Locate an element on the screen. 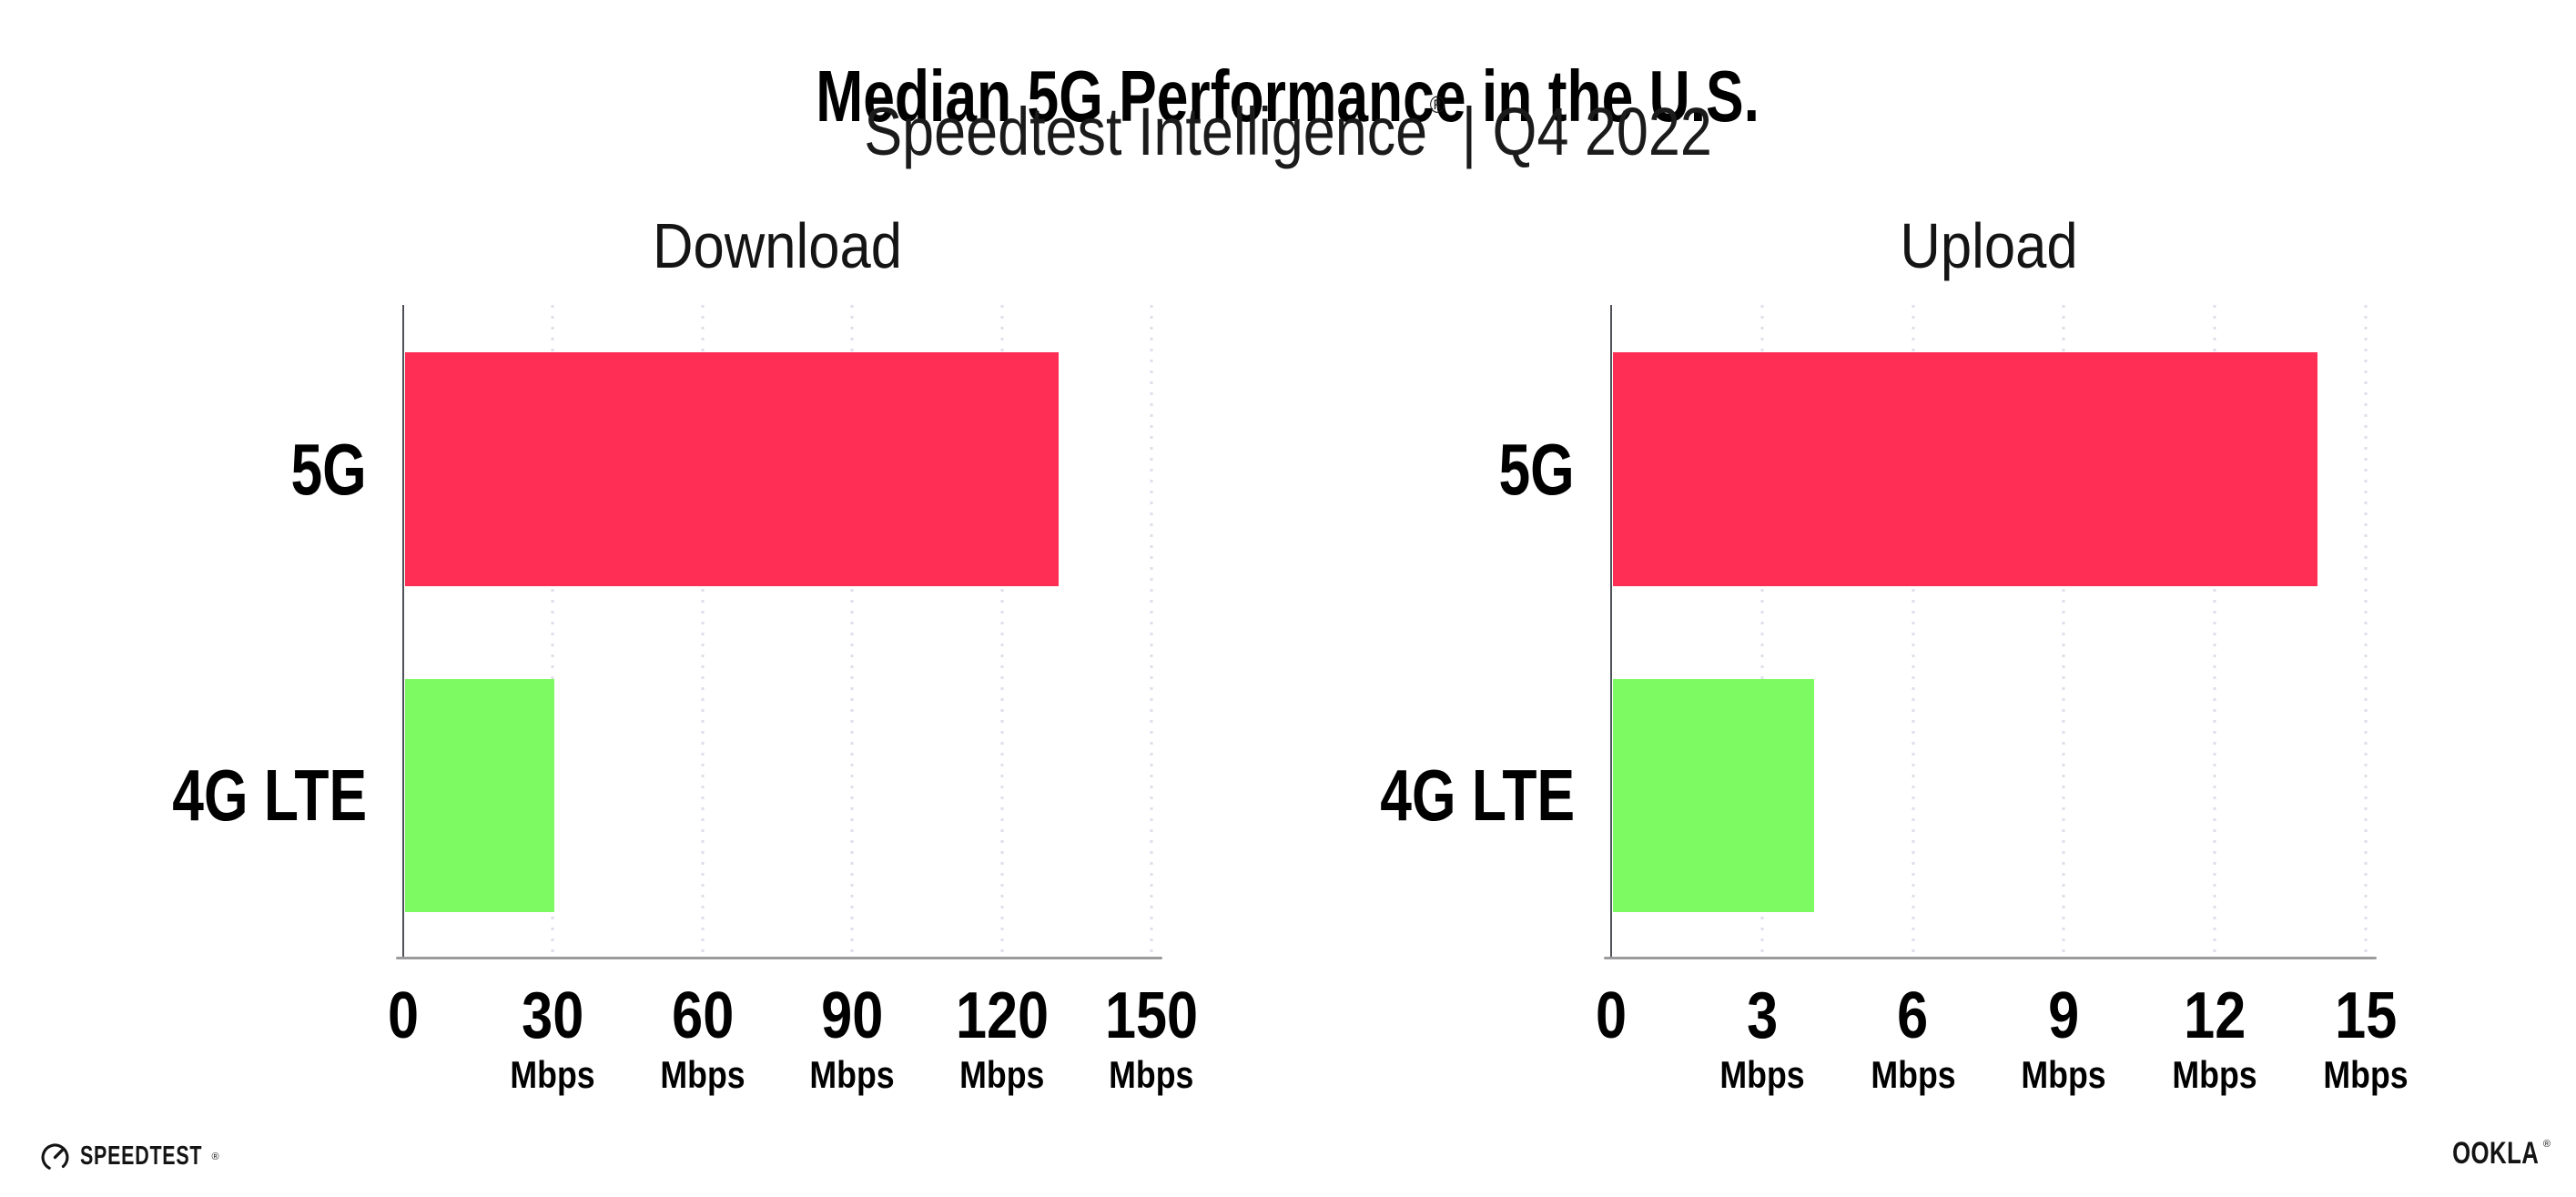 This screenshot has height=1197, width=2576. tick-value: 6 is located at coordinates (1913, 1016).